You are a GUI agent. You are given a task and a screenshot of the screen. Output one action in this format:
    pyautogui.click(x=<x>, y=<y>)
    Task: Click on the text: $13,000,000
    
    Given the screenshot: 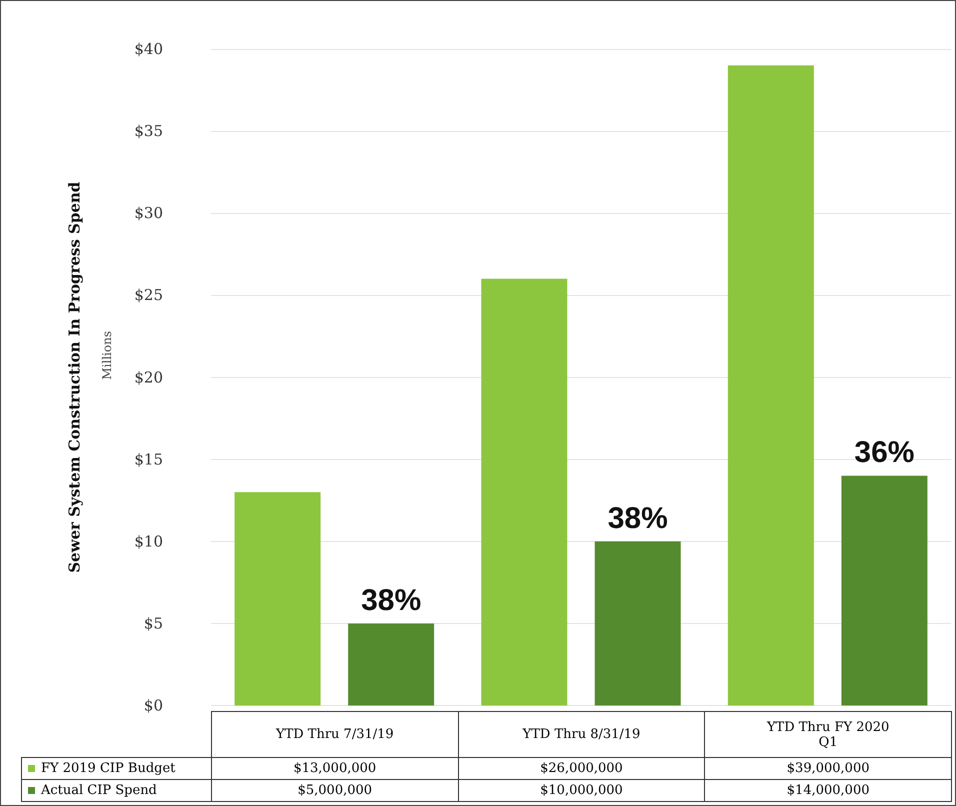 What is the action you would take?
    pyautogui.click(x=335, y=769)
    